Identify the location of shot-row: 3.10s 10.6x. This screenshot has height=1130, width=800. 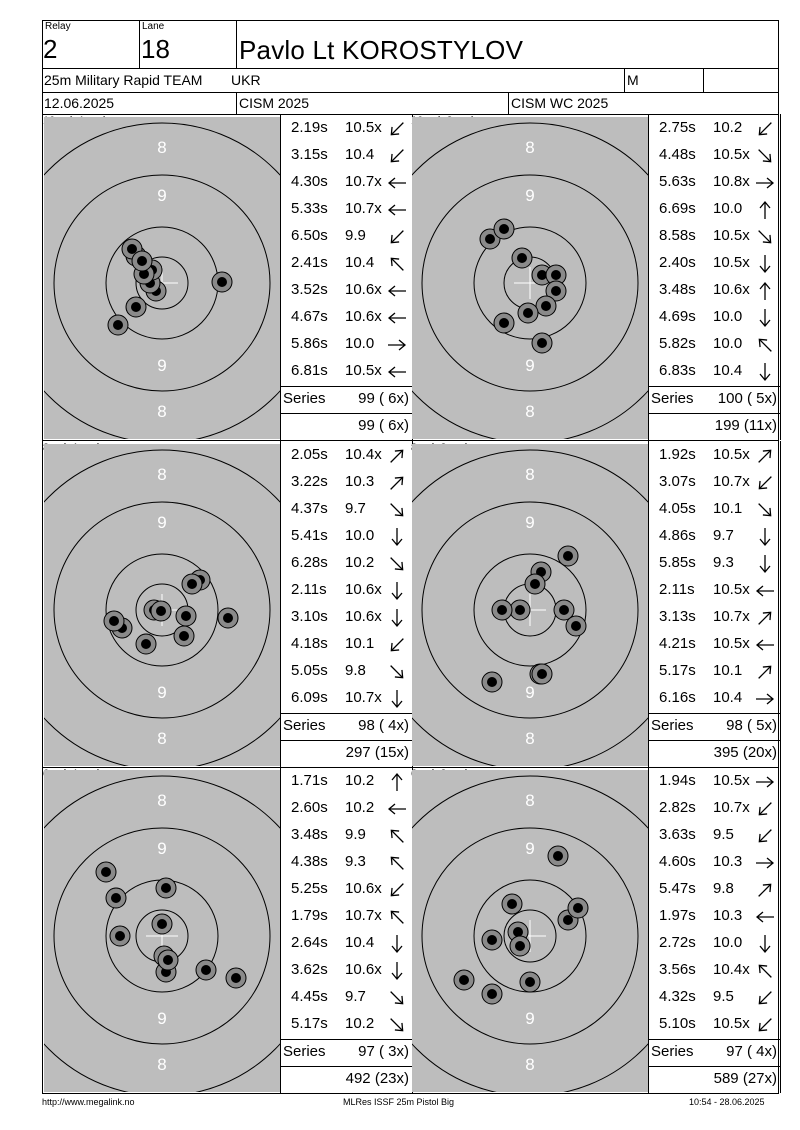
(346, 618).